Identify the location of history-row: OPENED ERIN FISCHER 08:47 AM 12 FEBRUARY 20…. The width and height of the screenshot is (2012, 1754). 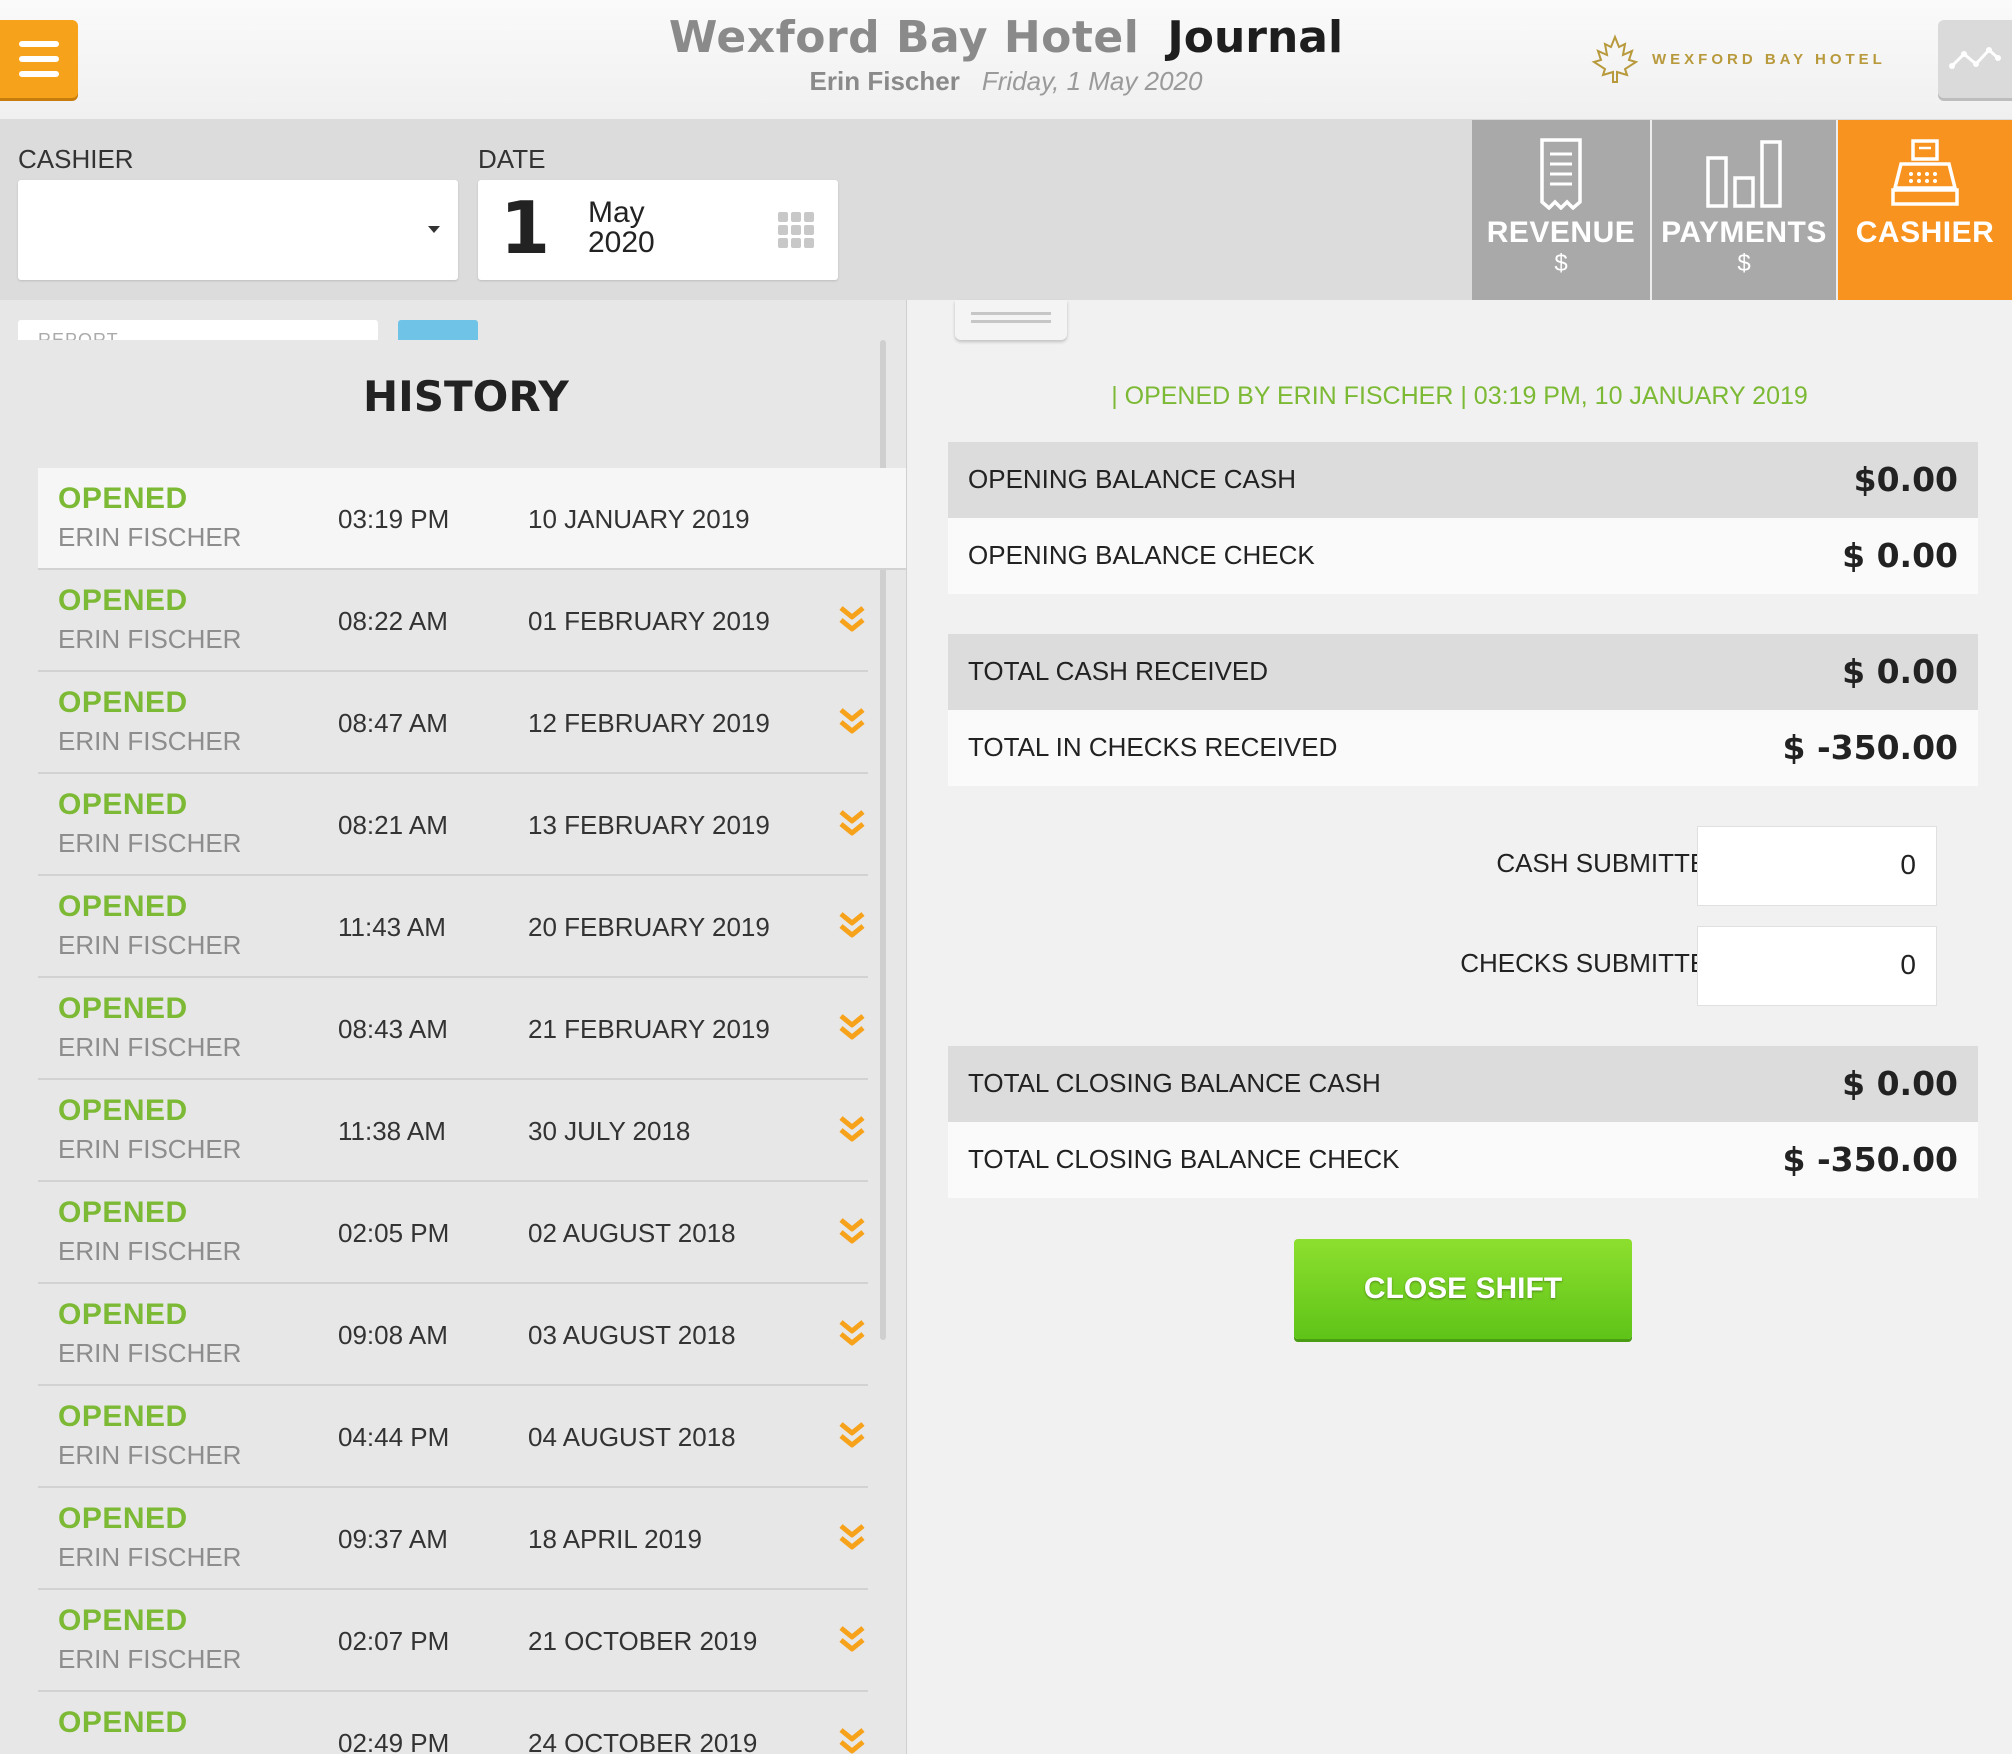
(453, 723).